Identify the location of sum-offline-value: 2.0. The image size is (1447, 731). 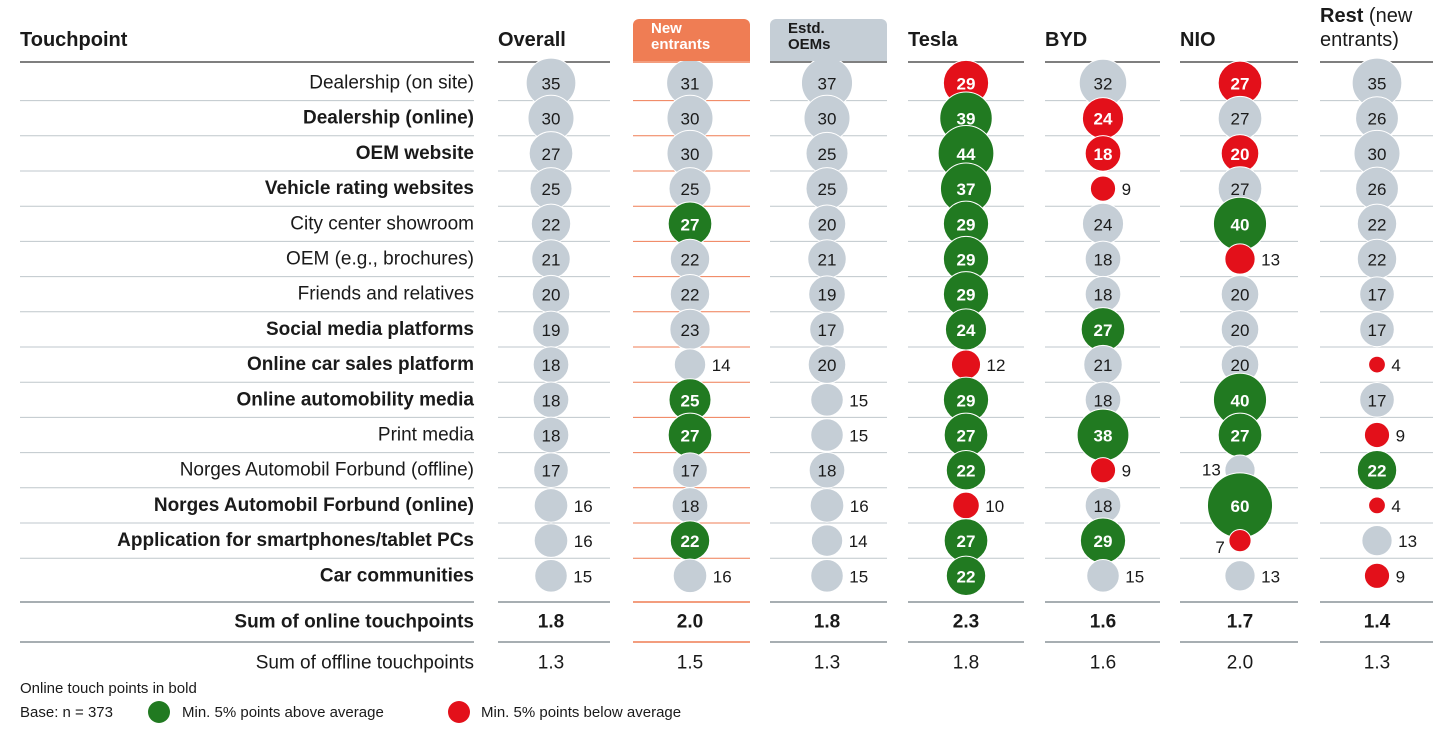
(1240, 663).